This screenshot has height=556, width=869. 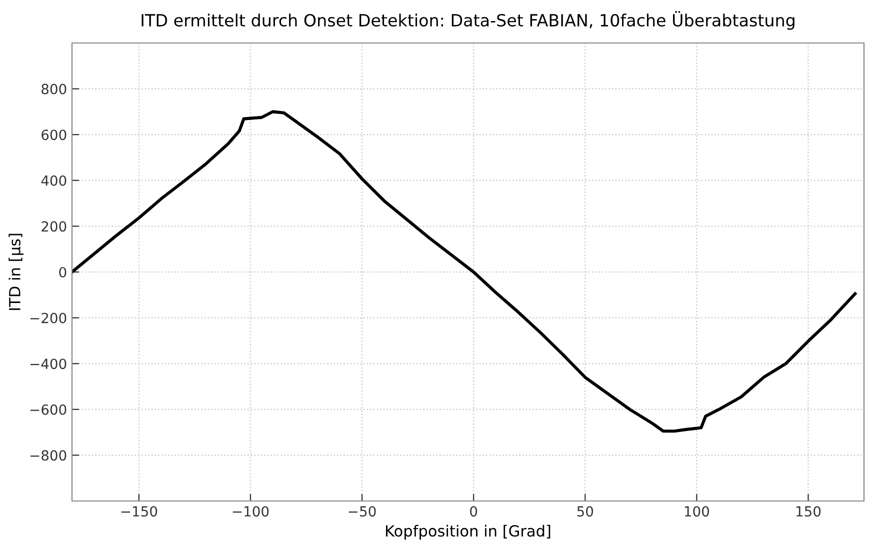 I want to click on x-tick-label: −100, so click(x=250, y=511).